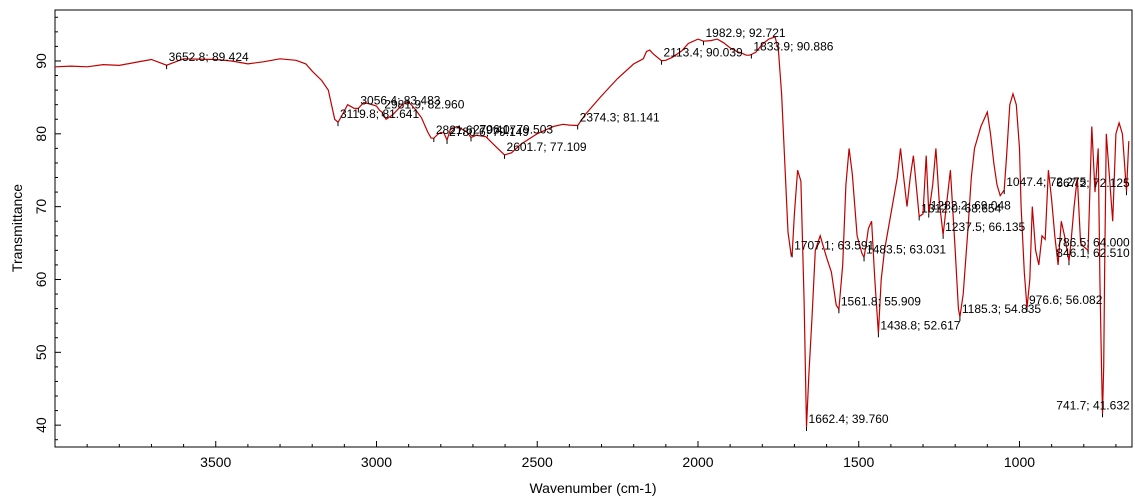 This screenshot has width=1135, height=497. I want to click on peak-annotation: 1833.9; 90.886, so click(792, 49).